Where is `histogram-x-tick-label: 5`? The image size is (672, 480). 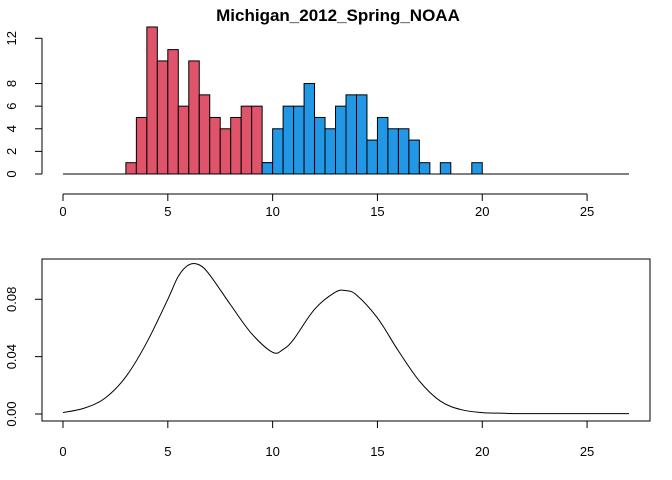 histogram-x-tick-label: 5 is located at coordinates (167, 211).